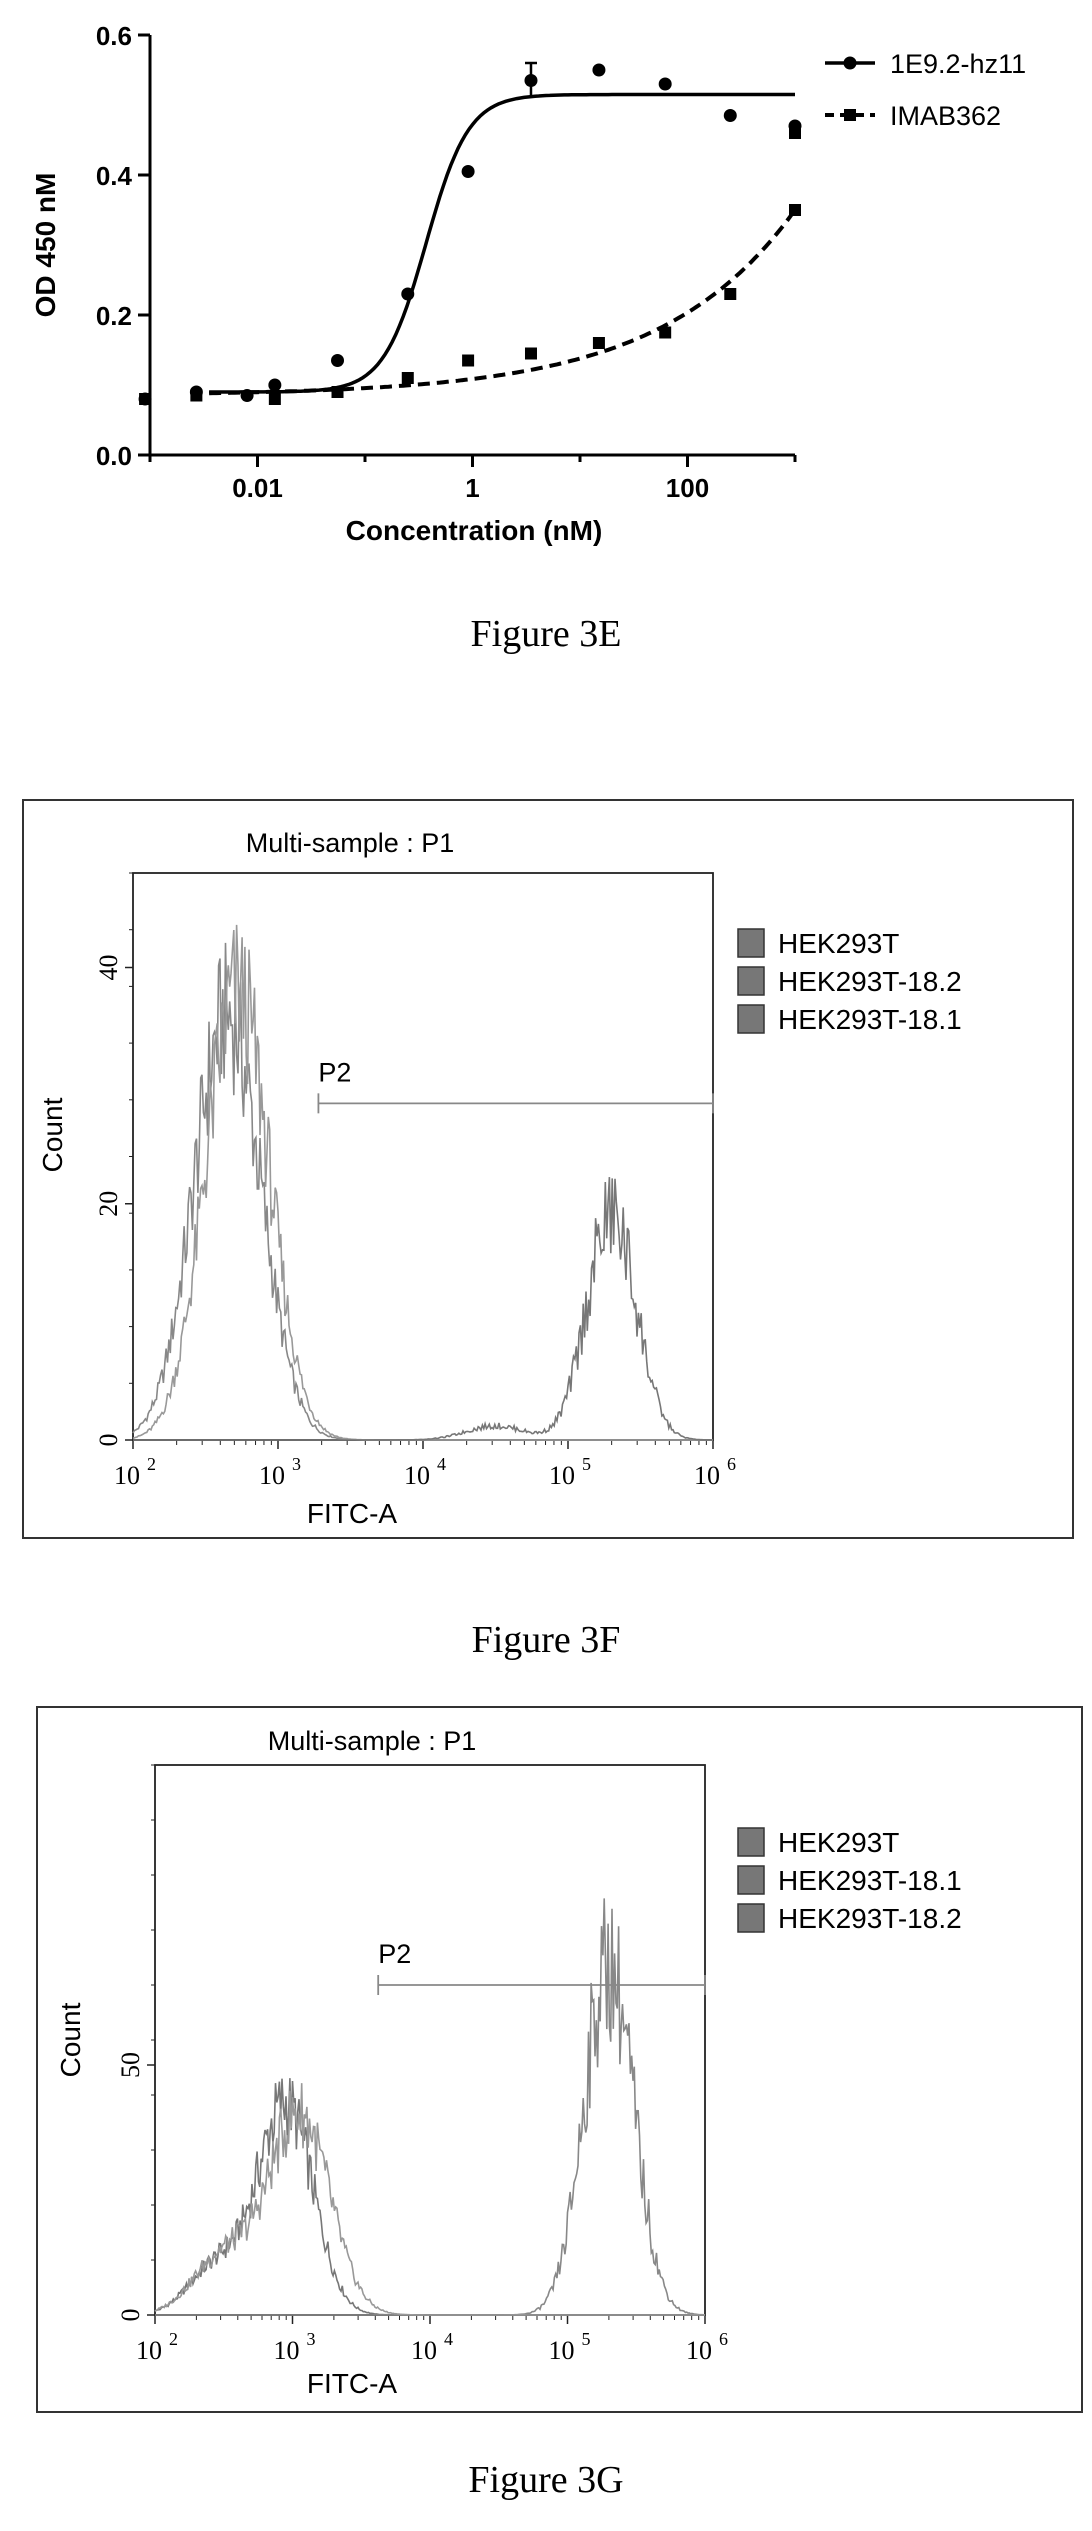 This screenshot has width=1092, height=2531. I want to click on y-tick-label: 20, so click(108, 1204).